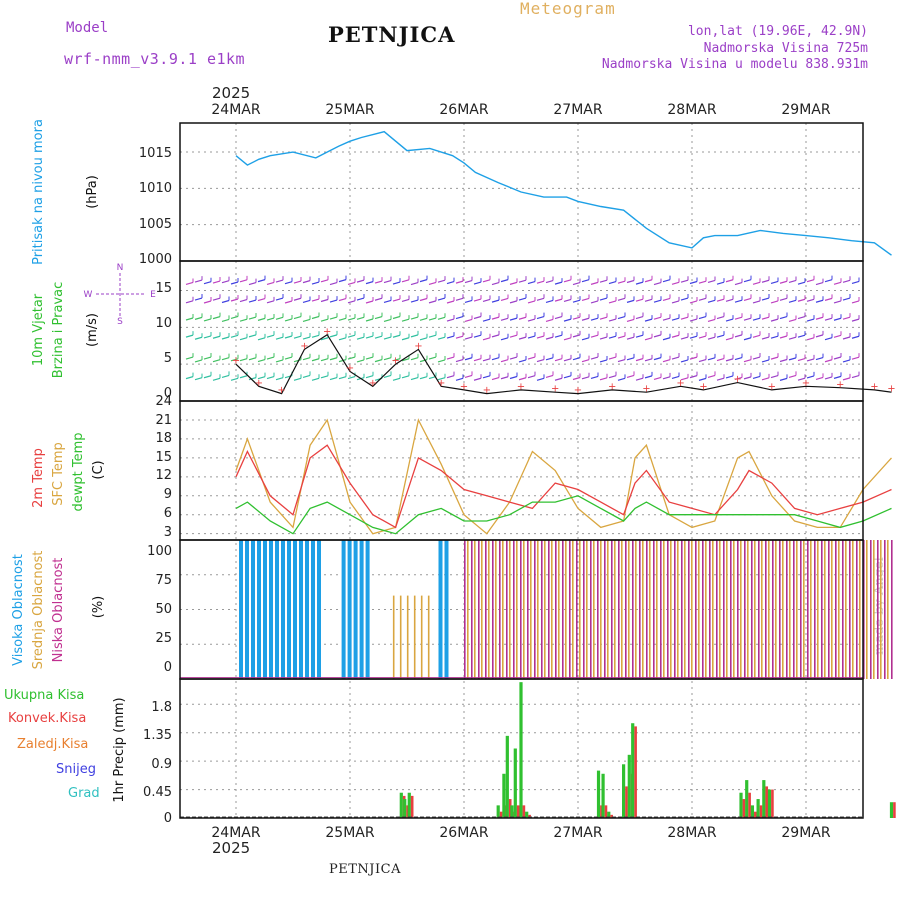 This screenshot has width=900, height=900. I want to click on legend-conv-rain: Konvek.Kisa, so click(47, 718).